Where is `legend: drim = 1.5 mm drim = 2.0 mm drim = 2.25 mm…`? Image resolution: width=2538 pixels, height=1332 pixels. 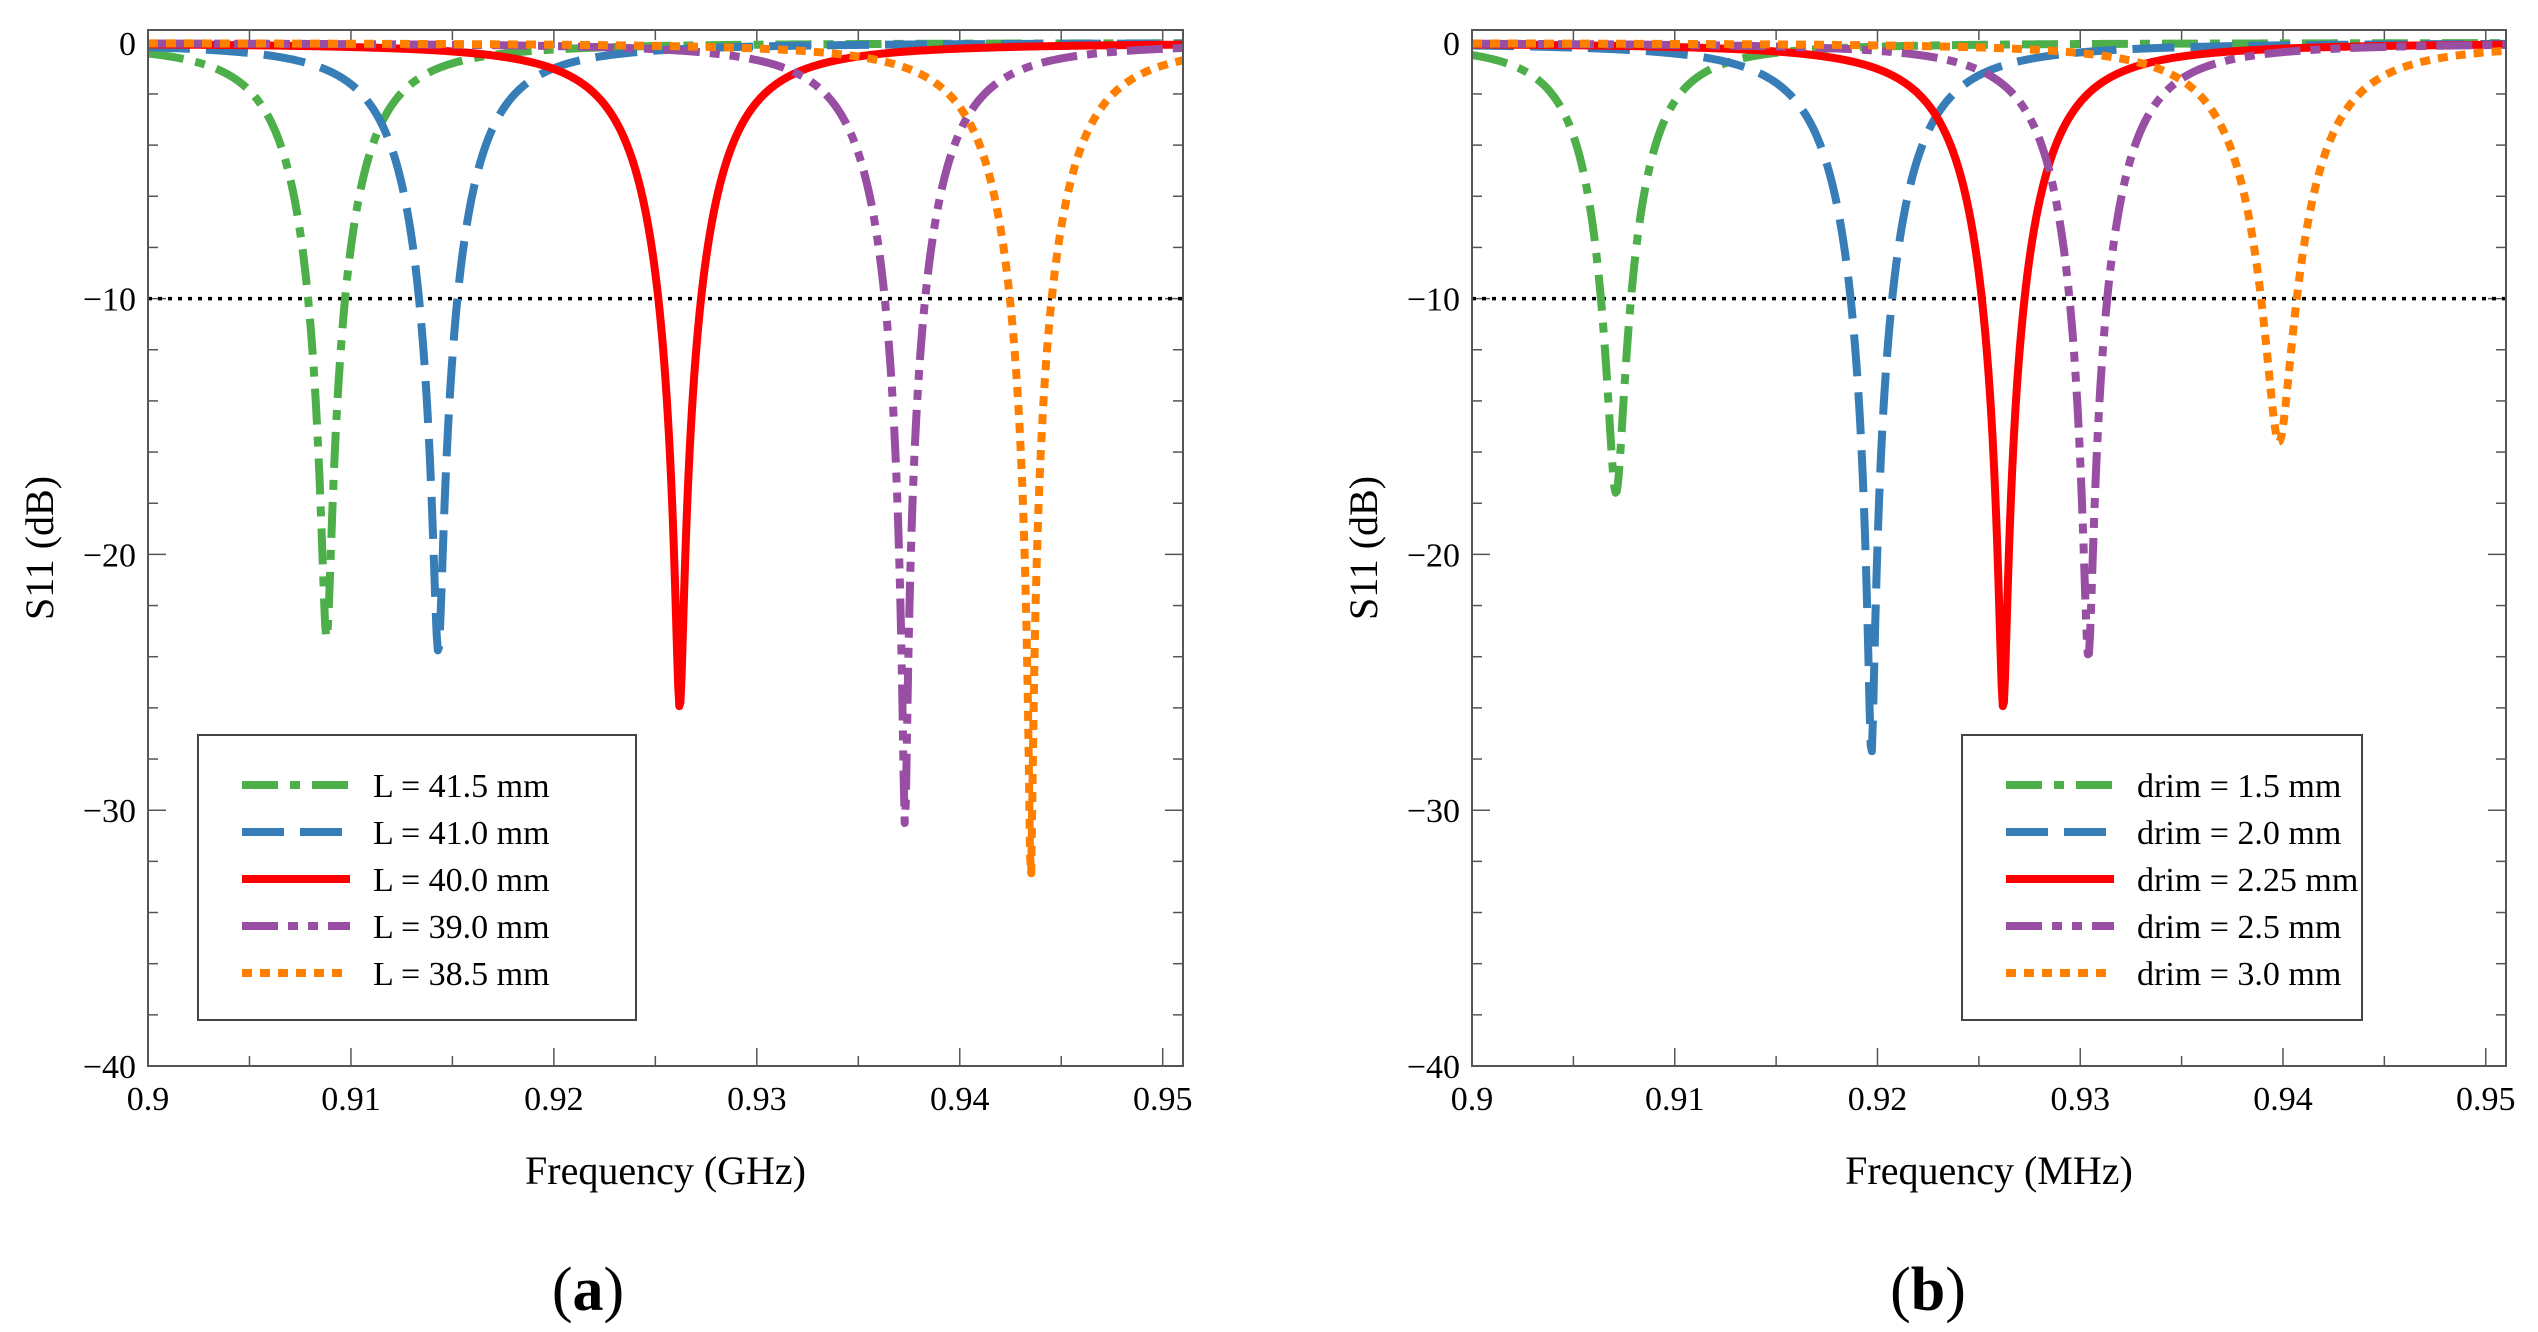
legend: drim = 1.5 mm drim = 2.0 mm drim = 2.25 mm… is located at coordinates (2162, 877).